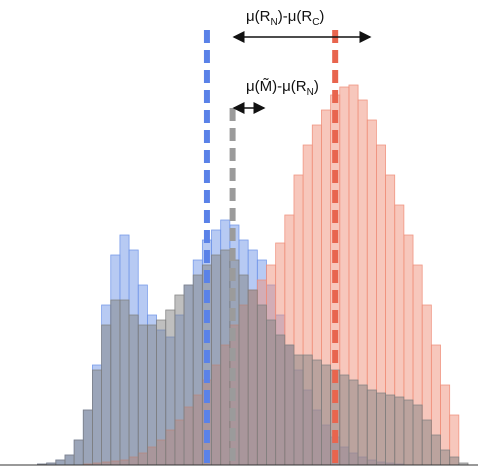 Image resolution: width=478 pixels, height=468 pixels. What do you see at coordinates (435, 450) in the screenshot?
I see `bar-series2-bin46` at bounding box center [435, 450].